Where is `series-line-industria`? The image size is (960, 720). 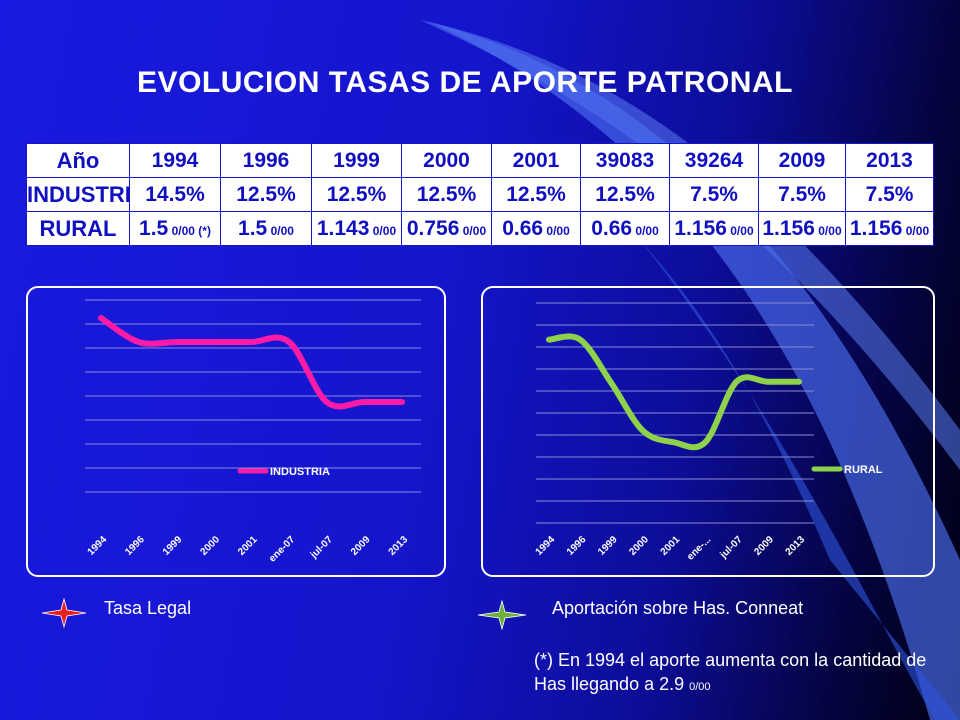
series-line-industria is located at coordinates (251, 362).